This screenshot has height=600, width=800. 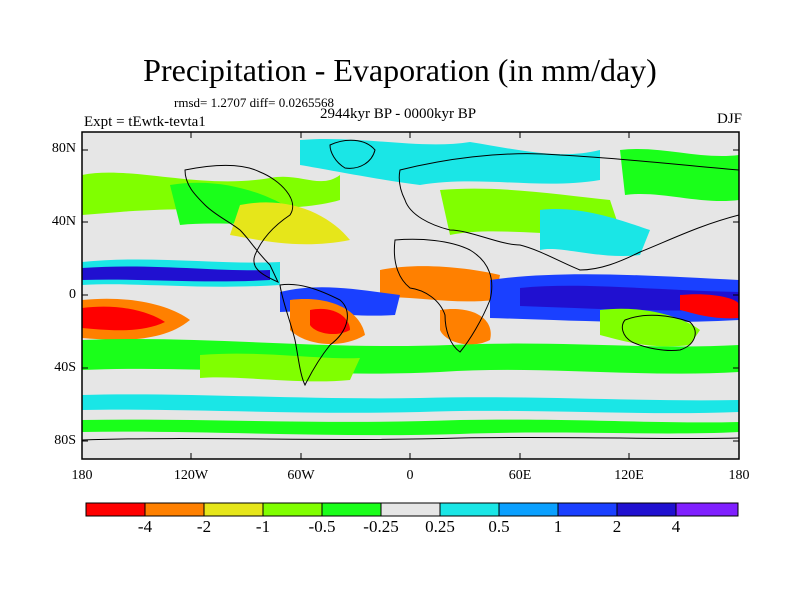 I want to click on colorbar-label: -2, so click(x=204, y=526).